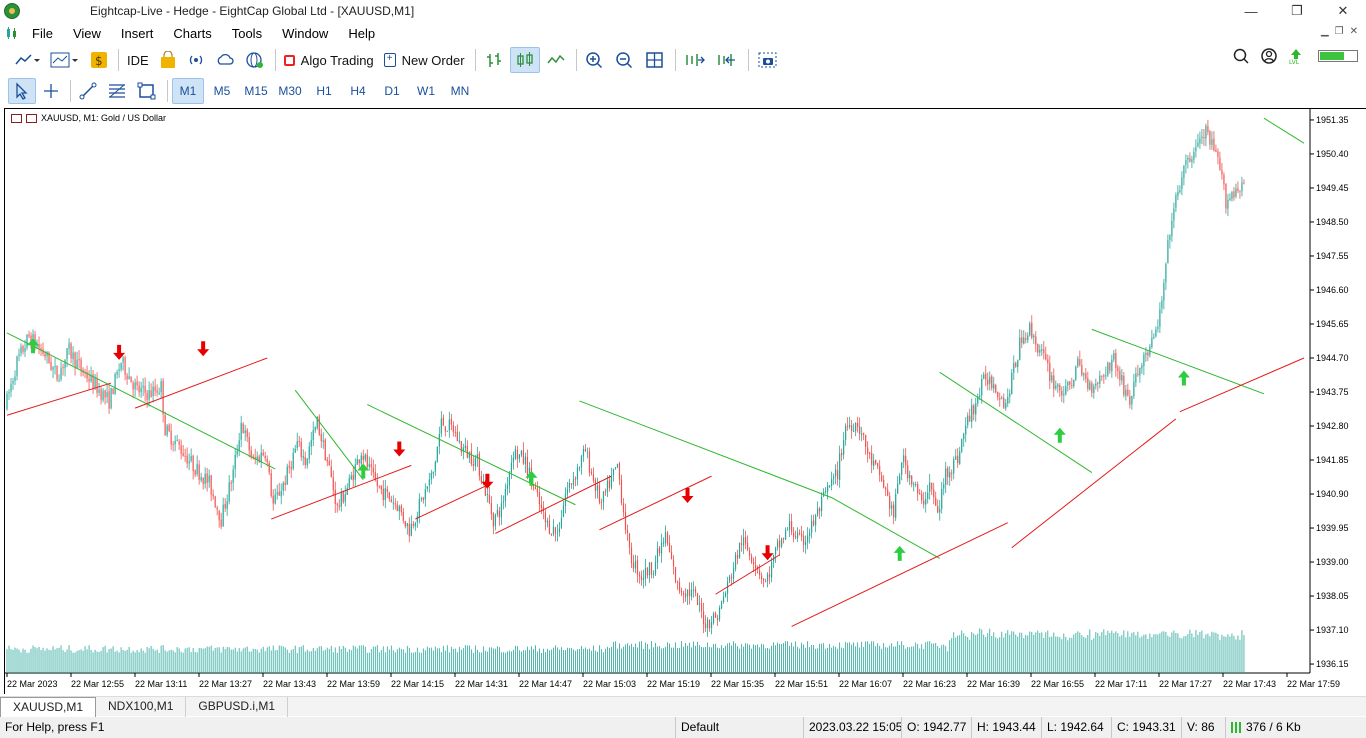  Describe the element at coordinates (27, 60) in the screenshot. I see `chart-type-dropdown` at that location.